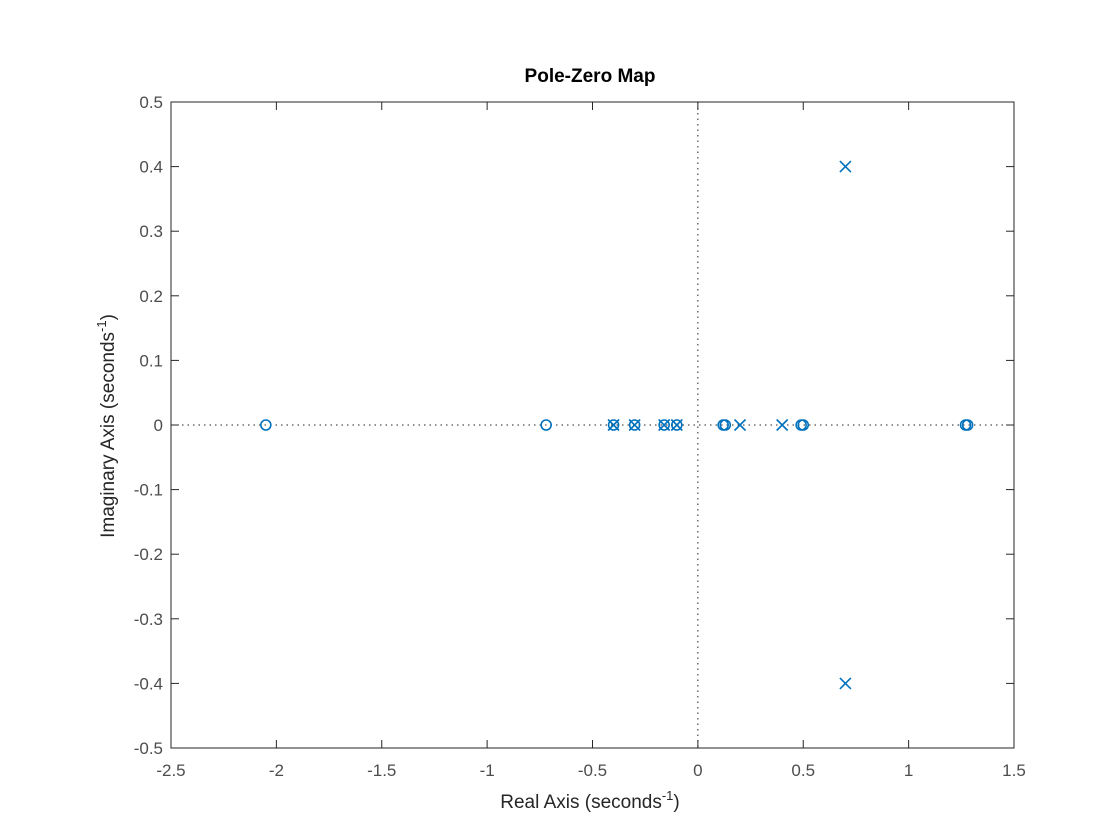 The image size is (1120, 840). What do you see at coordinates (908, 770) in the screenshot?
I see `x-tick-label: 1` at bounding box center [908, 770].